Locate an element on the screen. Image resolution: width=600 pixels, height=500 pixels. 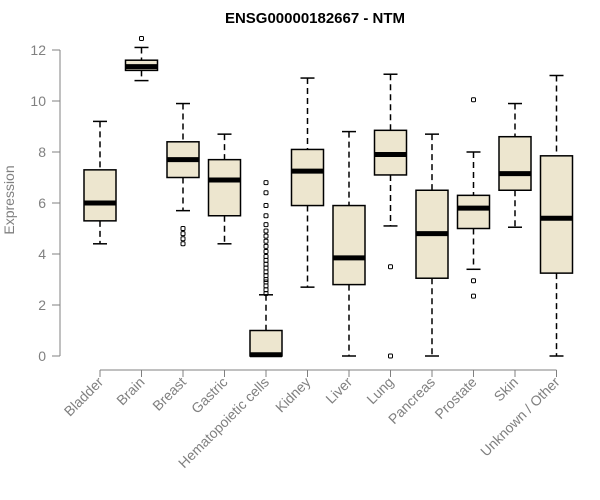
y-tick-label: 8 is located at coordinates (42, 152).